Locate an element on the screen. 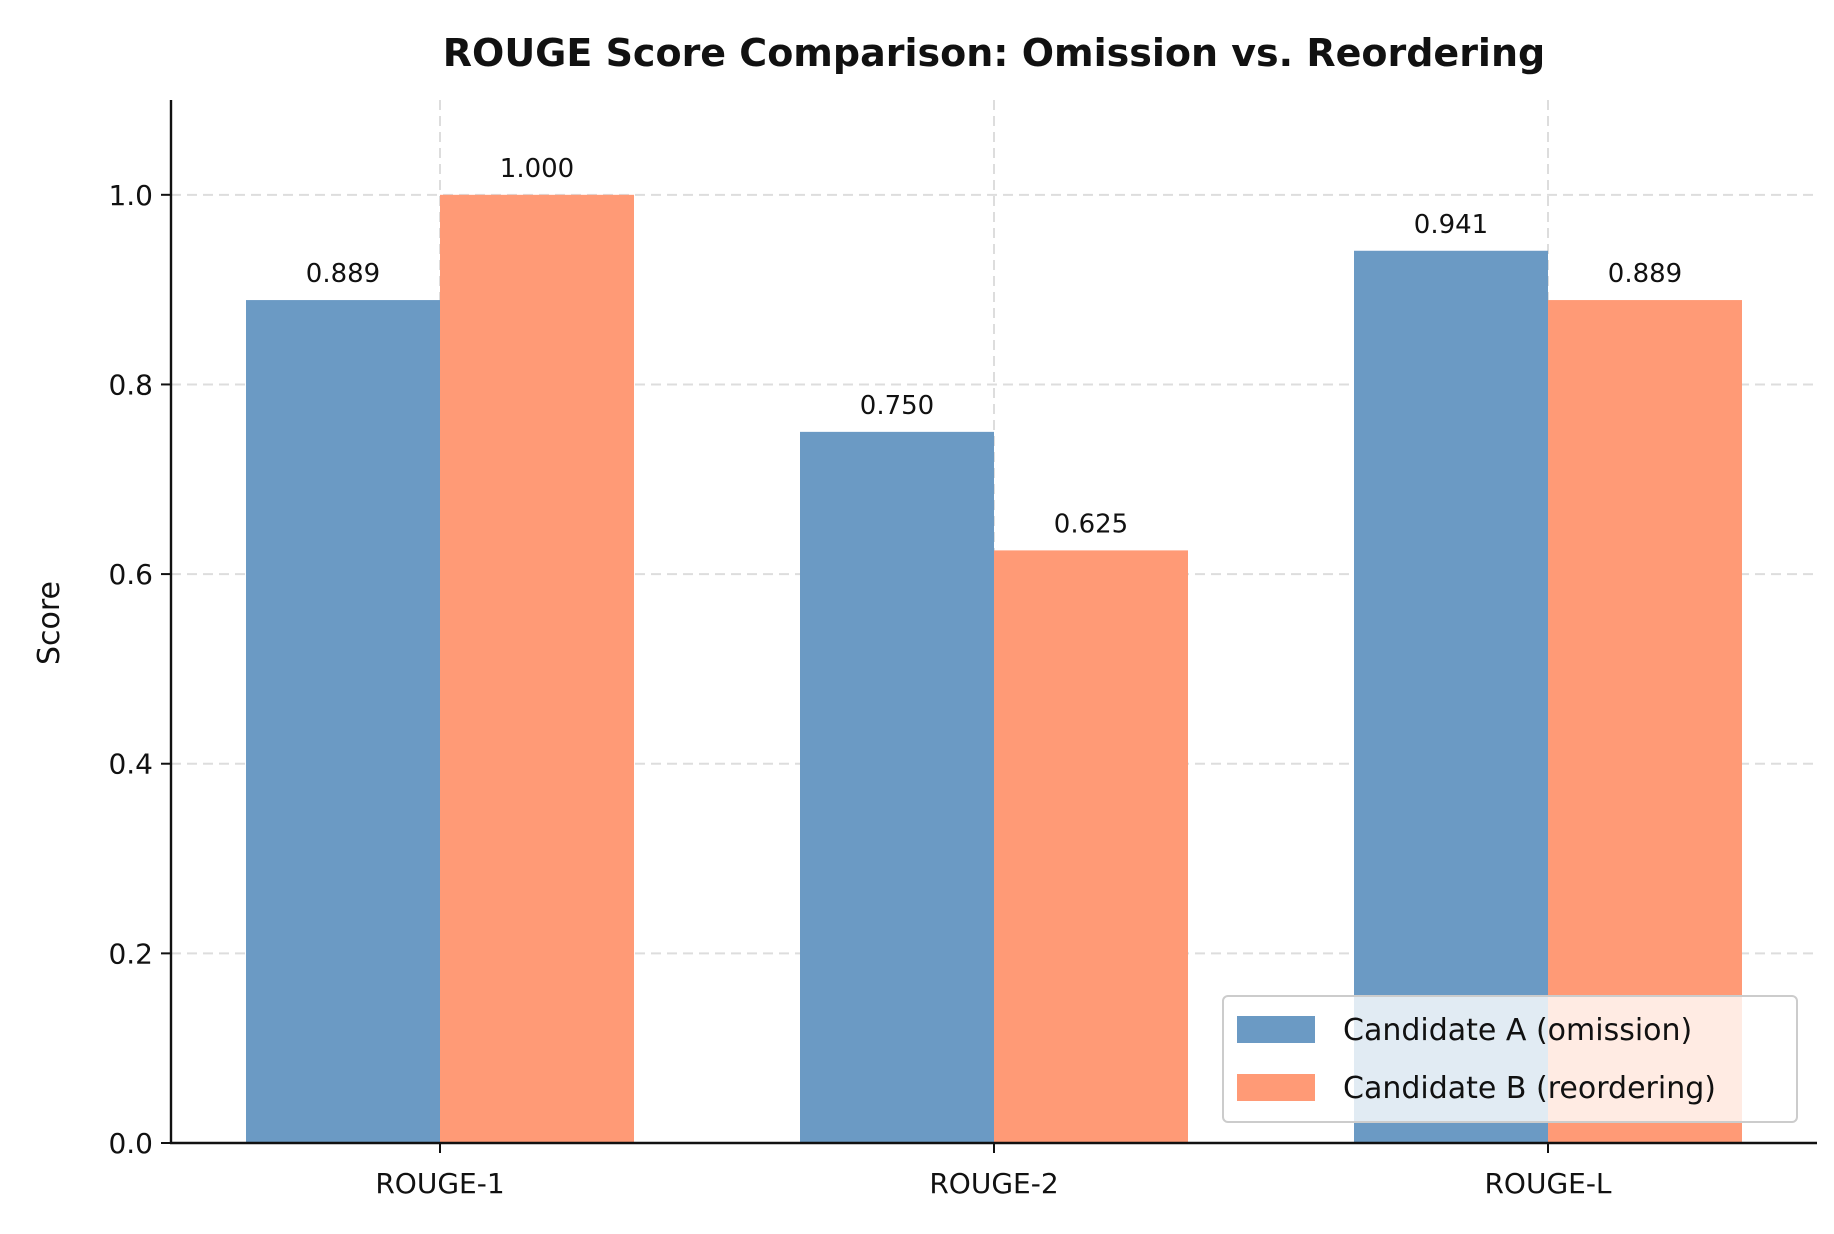 Image resolution: width=1834 pixels, height=1234 pixels. data-label: 0.941 is located at coordinates (1451, 225).